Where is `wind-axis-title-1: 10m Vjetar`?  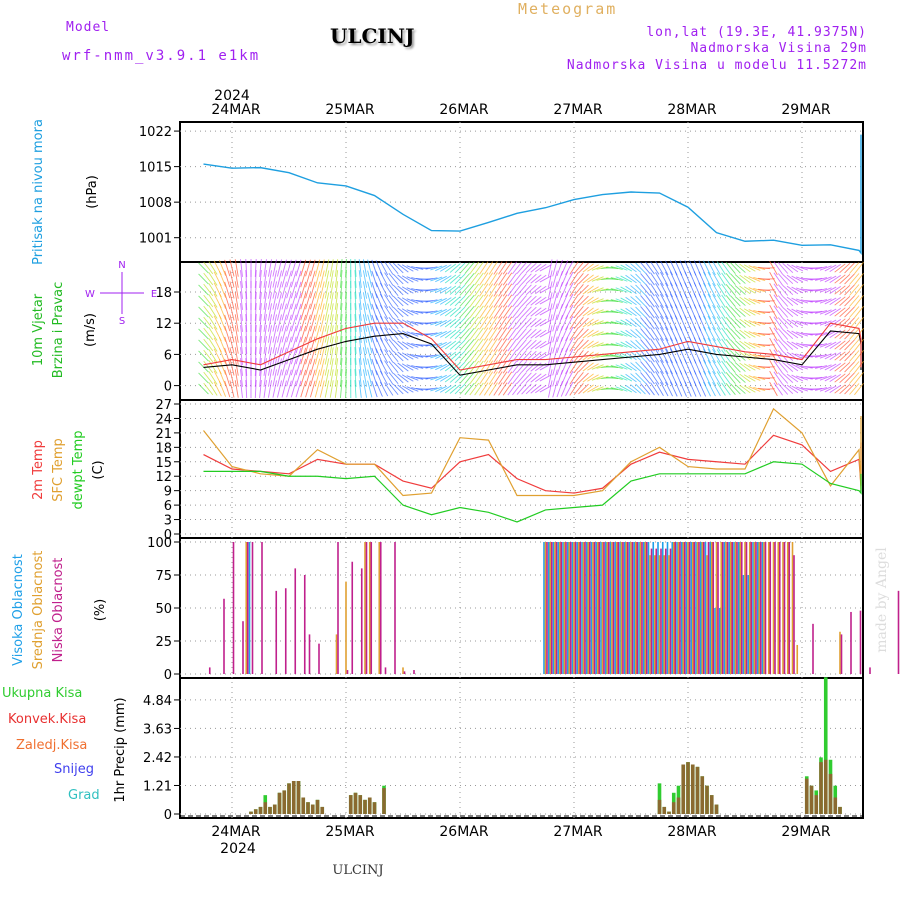 wind-axis-title-1: 10m Vjetar is located at coordinates (38, 329).